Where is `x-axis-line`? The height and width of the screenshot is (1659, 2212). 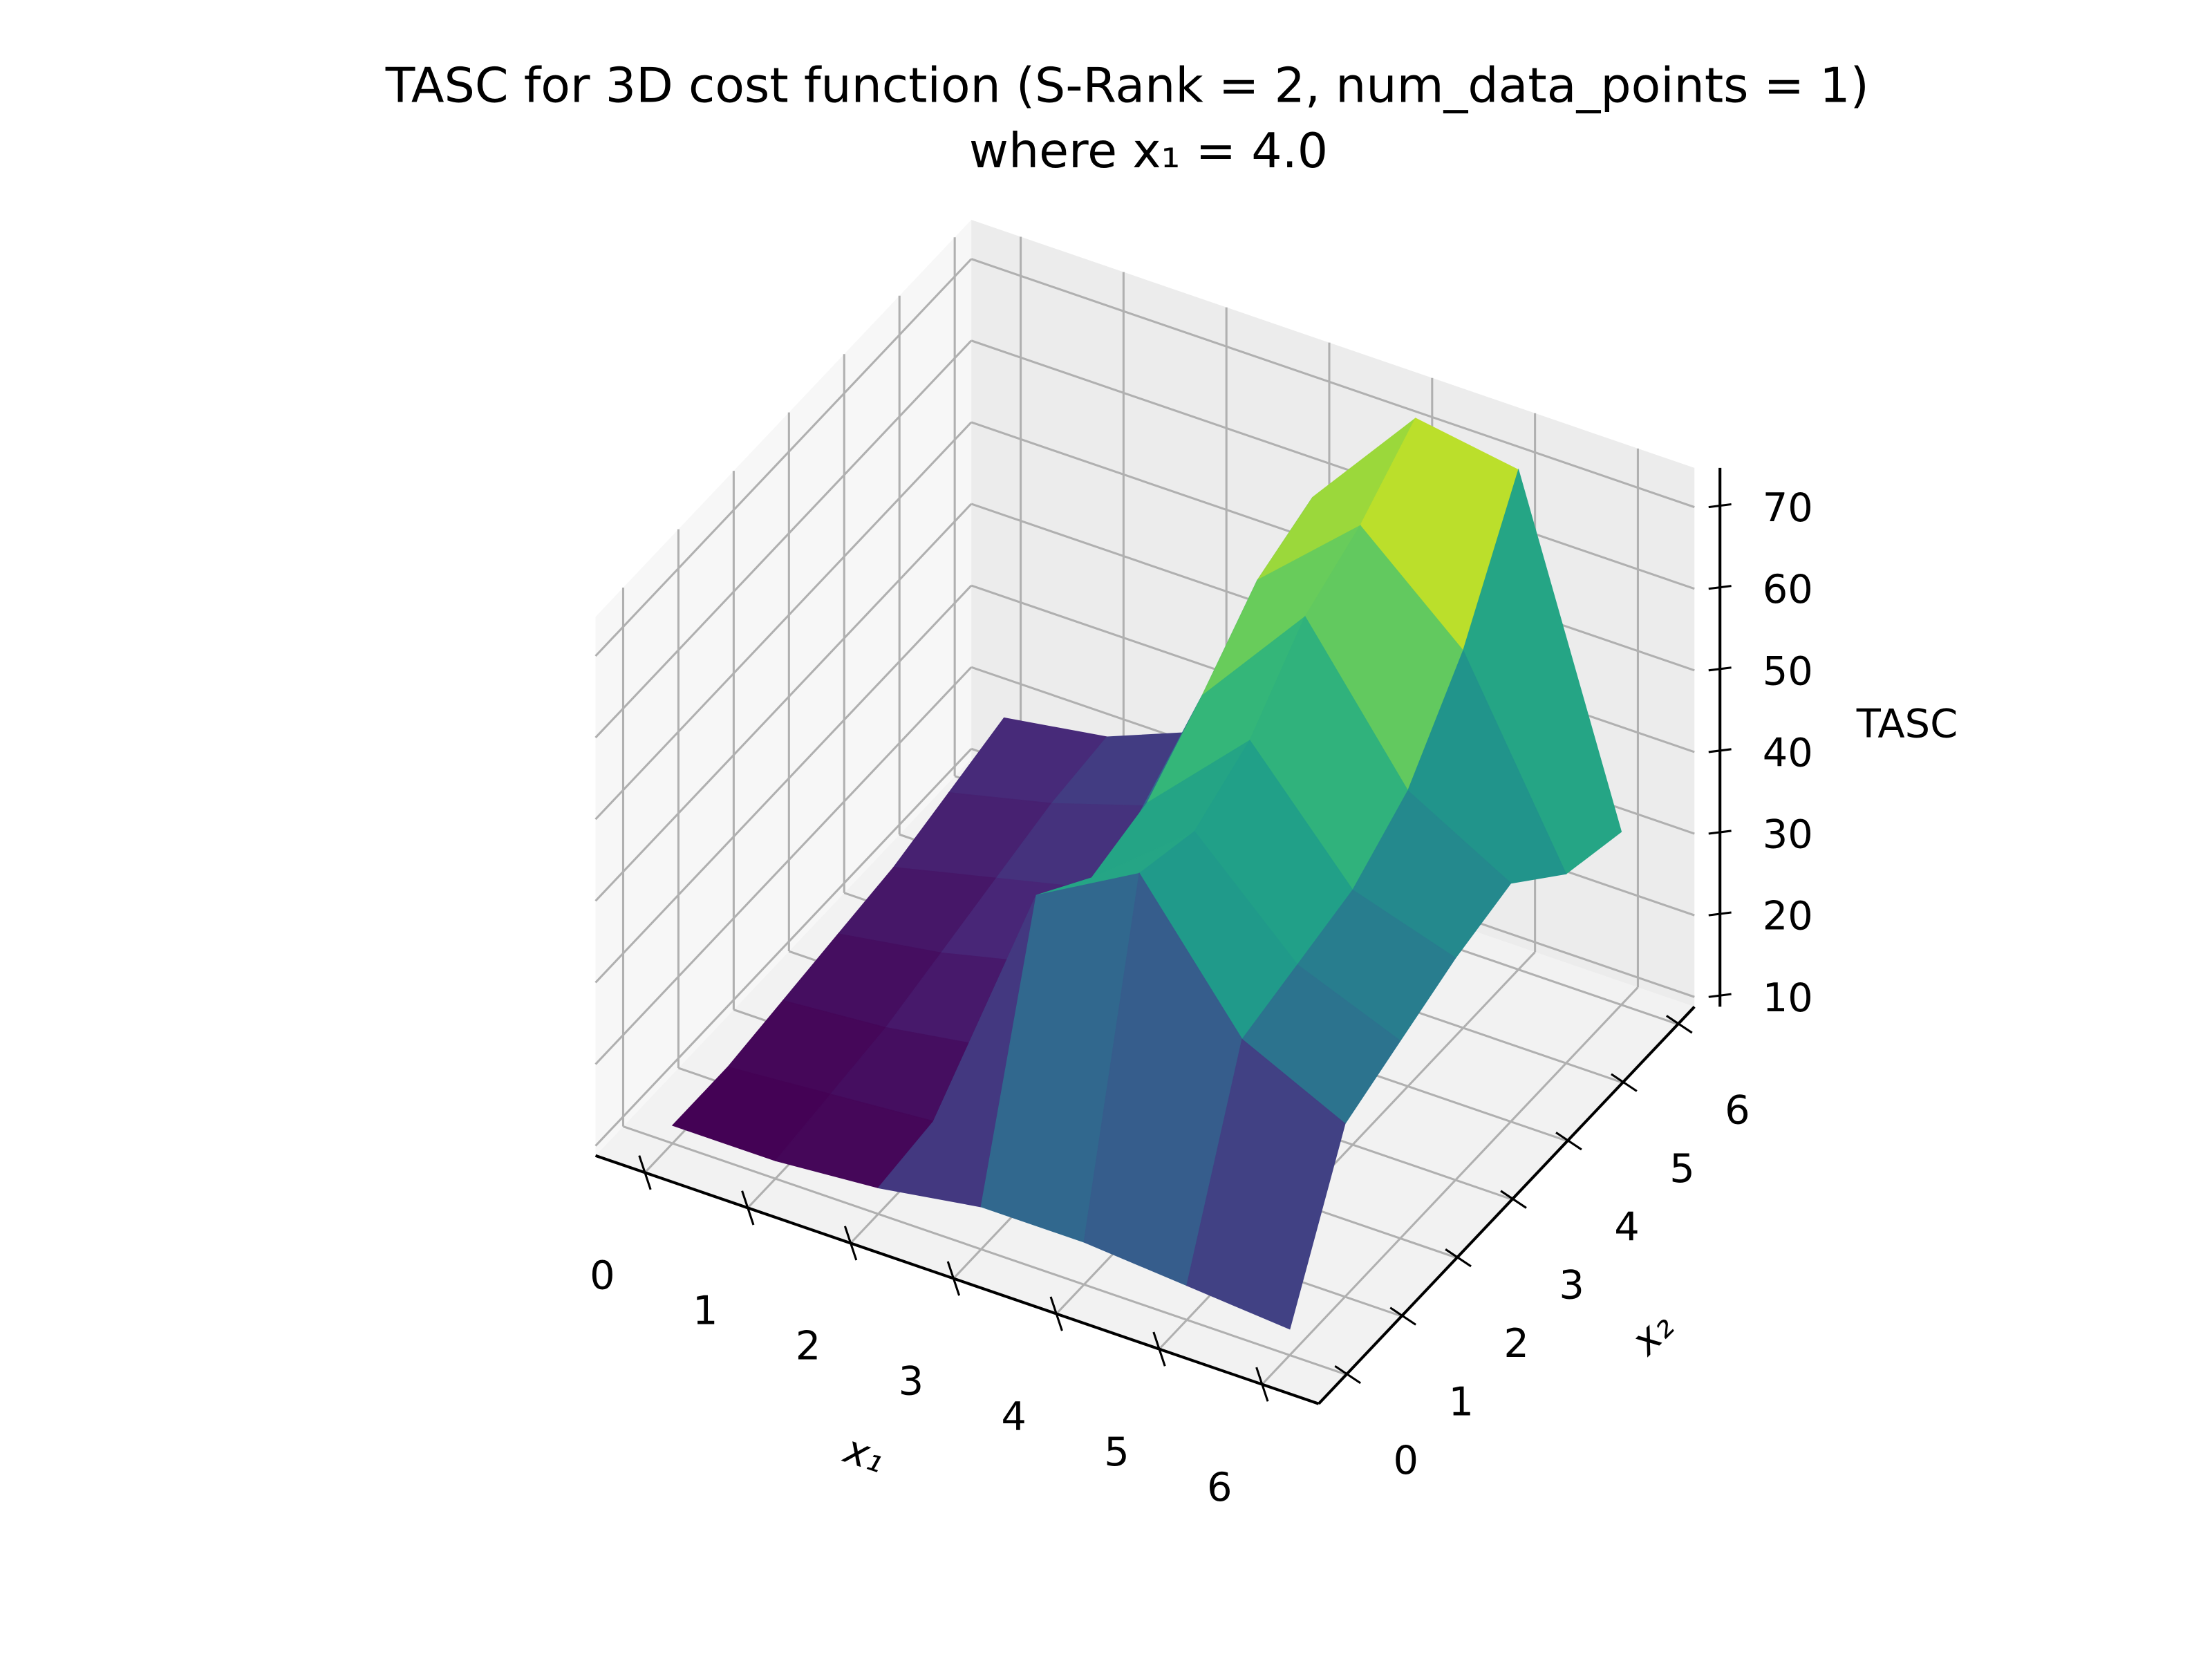 x-axis-line is located at coordinates (957, 1279).